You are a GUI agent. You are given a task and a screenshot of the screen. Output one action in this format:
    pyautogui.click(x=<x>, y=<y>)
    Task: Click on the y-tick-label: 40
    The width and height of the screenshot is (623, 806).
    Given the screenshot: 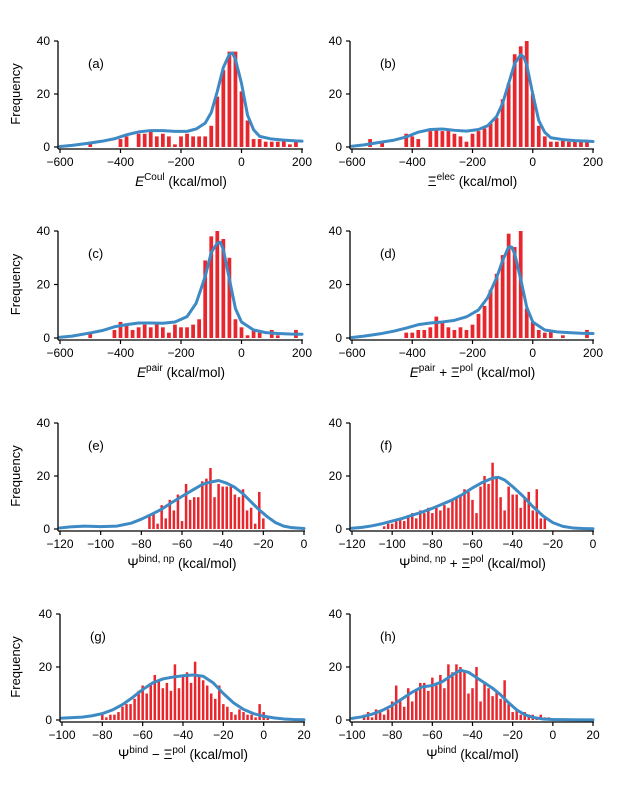 What is the action you would take?
    pyautogui.click(x=46, y=614)
    